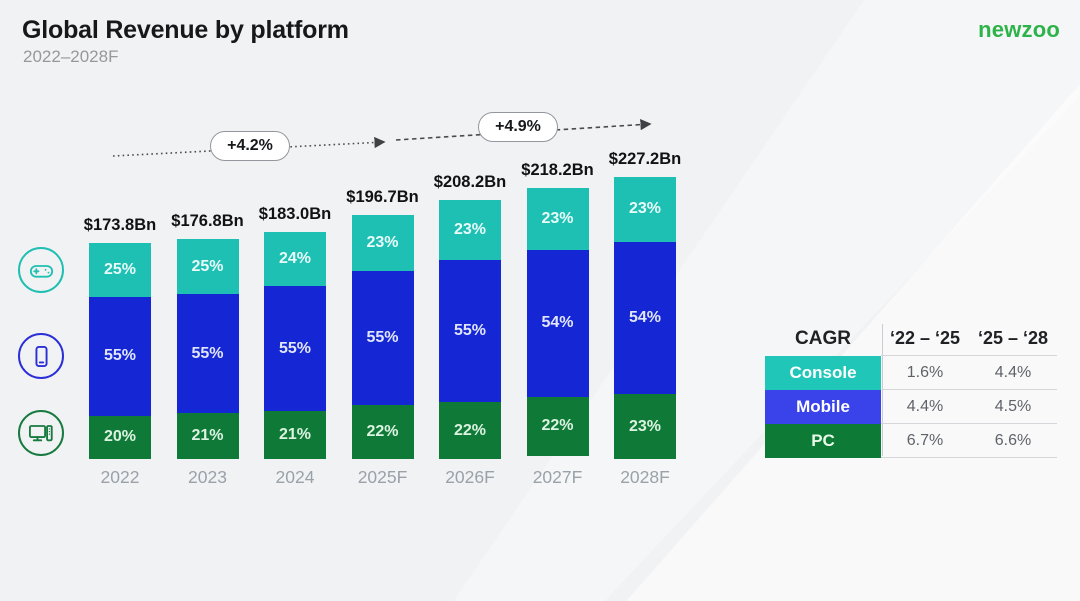  Describe the element at coordinates (1013, 339) in the screenshot. I see `table-header-25-28: ‘25 – ‘28` at that location.